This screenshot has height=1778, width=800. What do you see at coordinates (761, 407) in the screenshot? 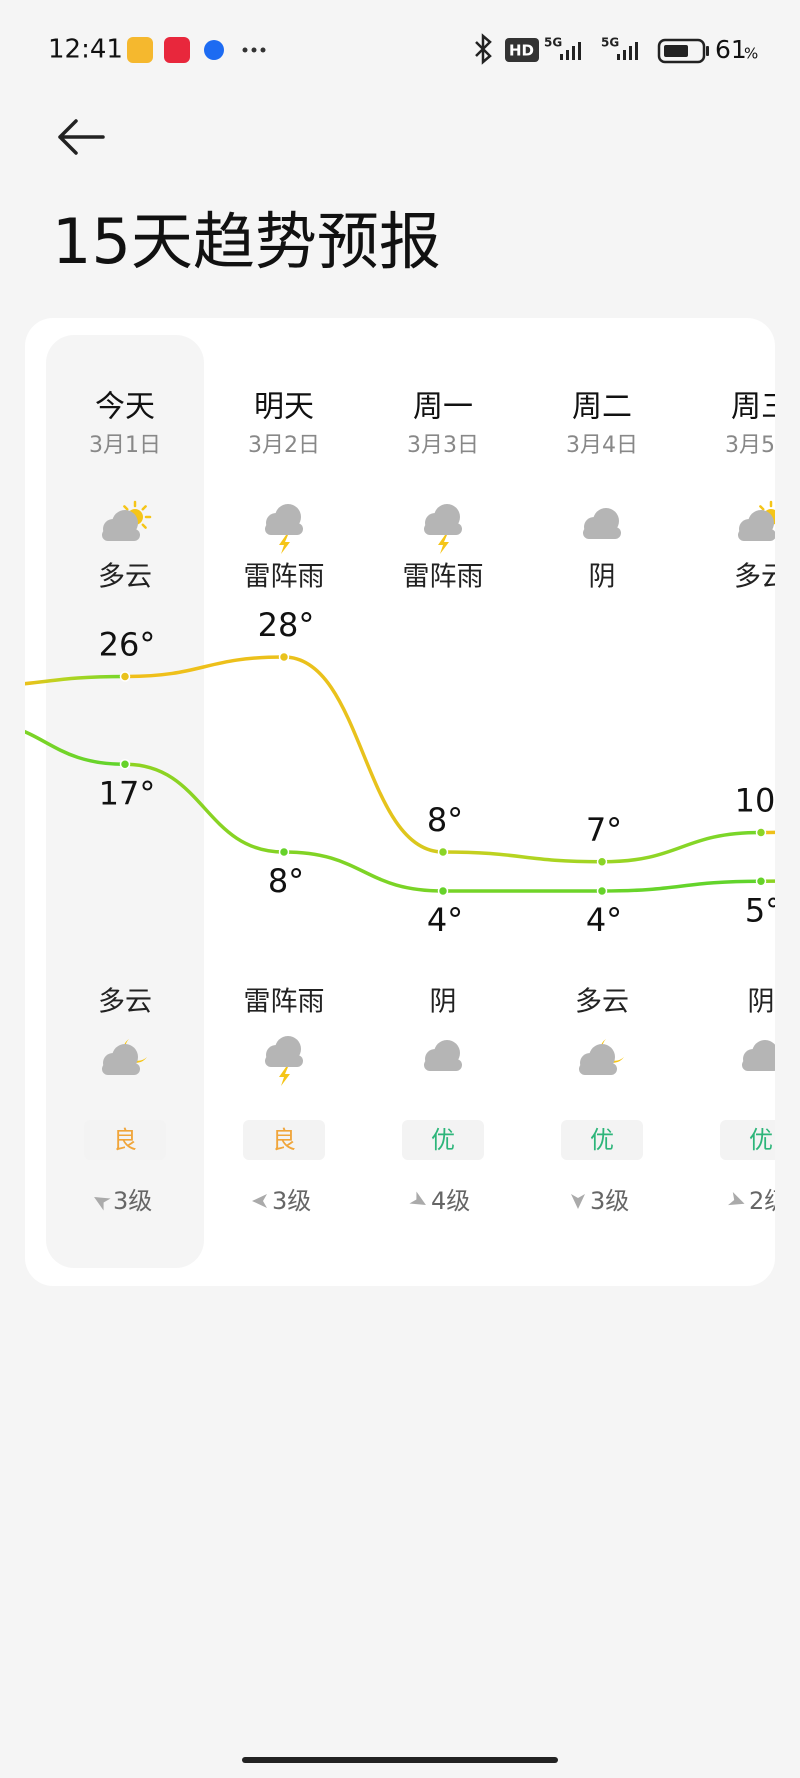
I see `day-name: 周三` at bounding box center [761, 407].